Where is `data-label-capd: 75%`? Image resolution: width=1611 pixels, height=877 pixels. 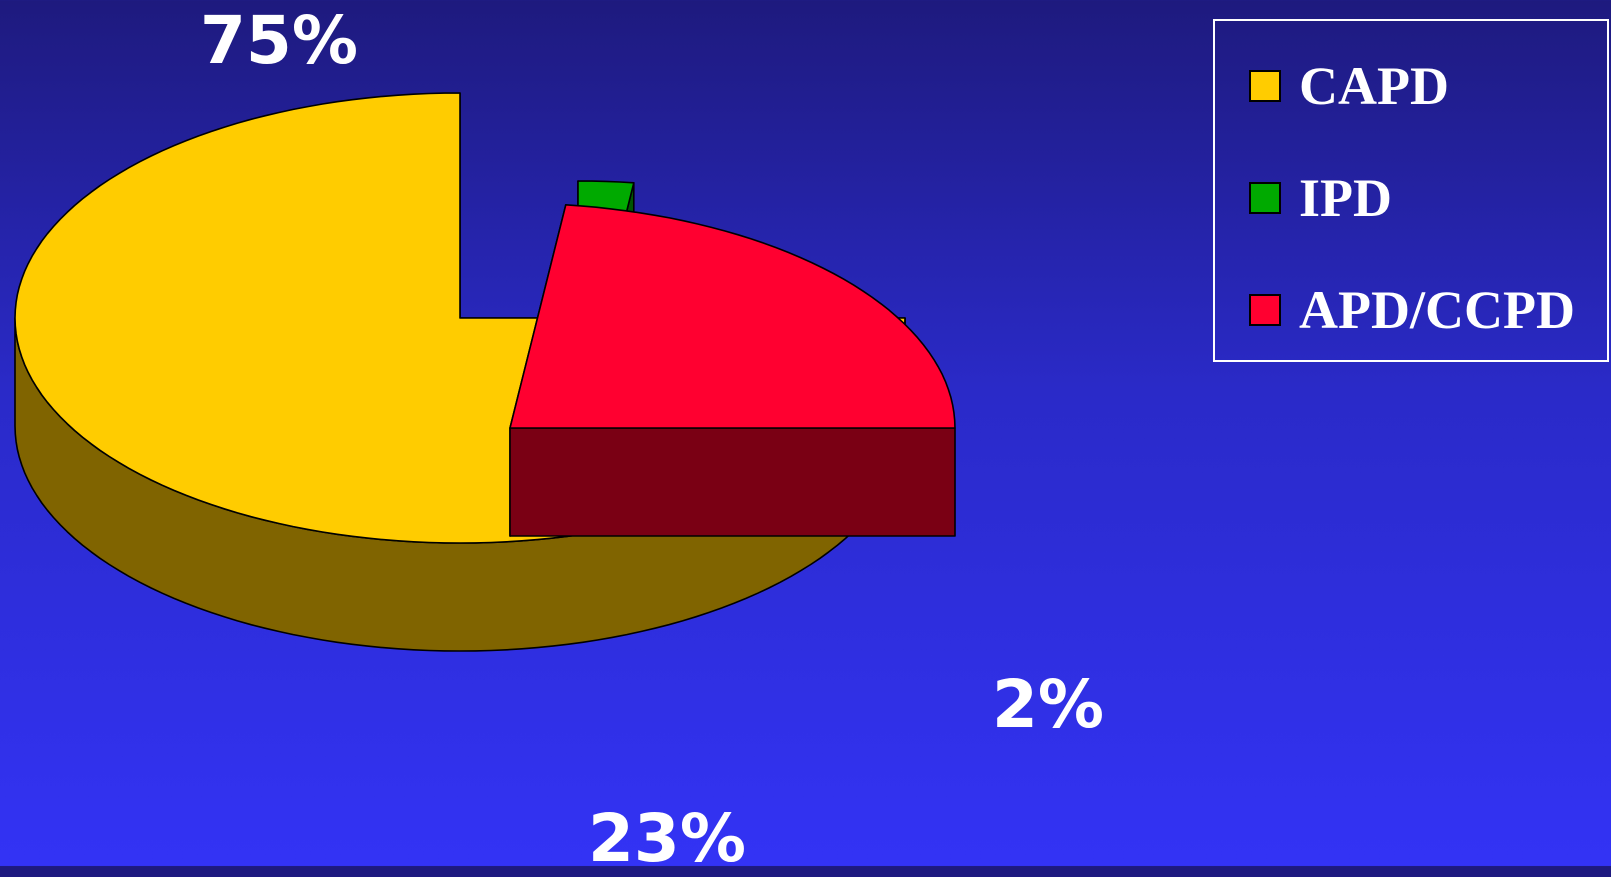
data-label-capd: 75% is located at coordinates (279, 40).